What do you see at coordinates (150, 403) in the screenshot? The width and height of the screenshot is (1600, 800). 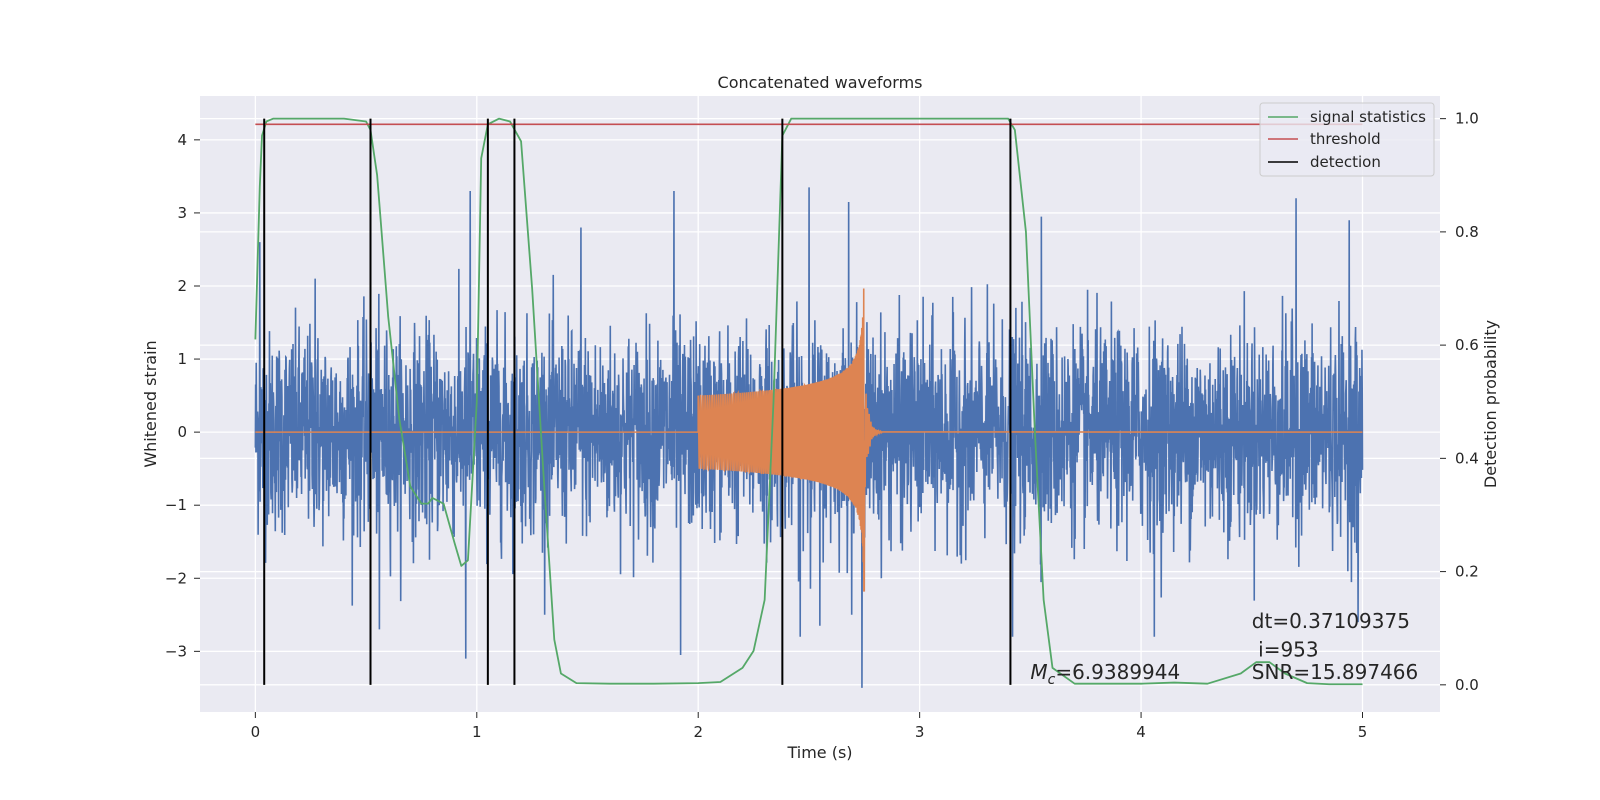 I see `y-axis-label: Whitened strain` at bounding box center [150, 403].